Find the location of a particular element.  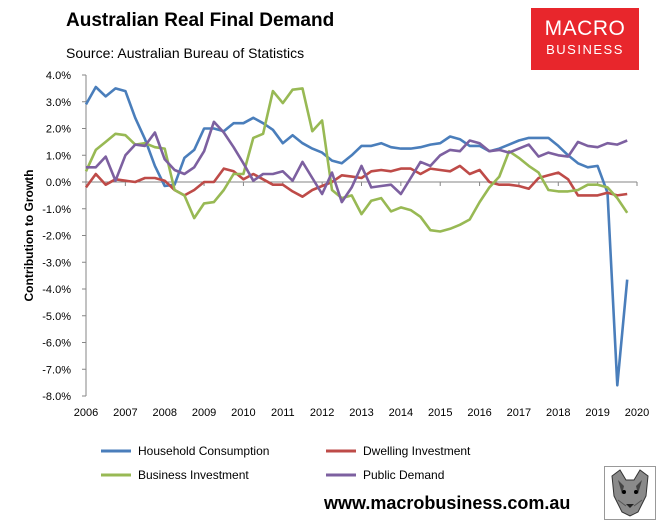

y-tick-label: -5.0% is located at coordinates (56, 317).